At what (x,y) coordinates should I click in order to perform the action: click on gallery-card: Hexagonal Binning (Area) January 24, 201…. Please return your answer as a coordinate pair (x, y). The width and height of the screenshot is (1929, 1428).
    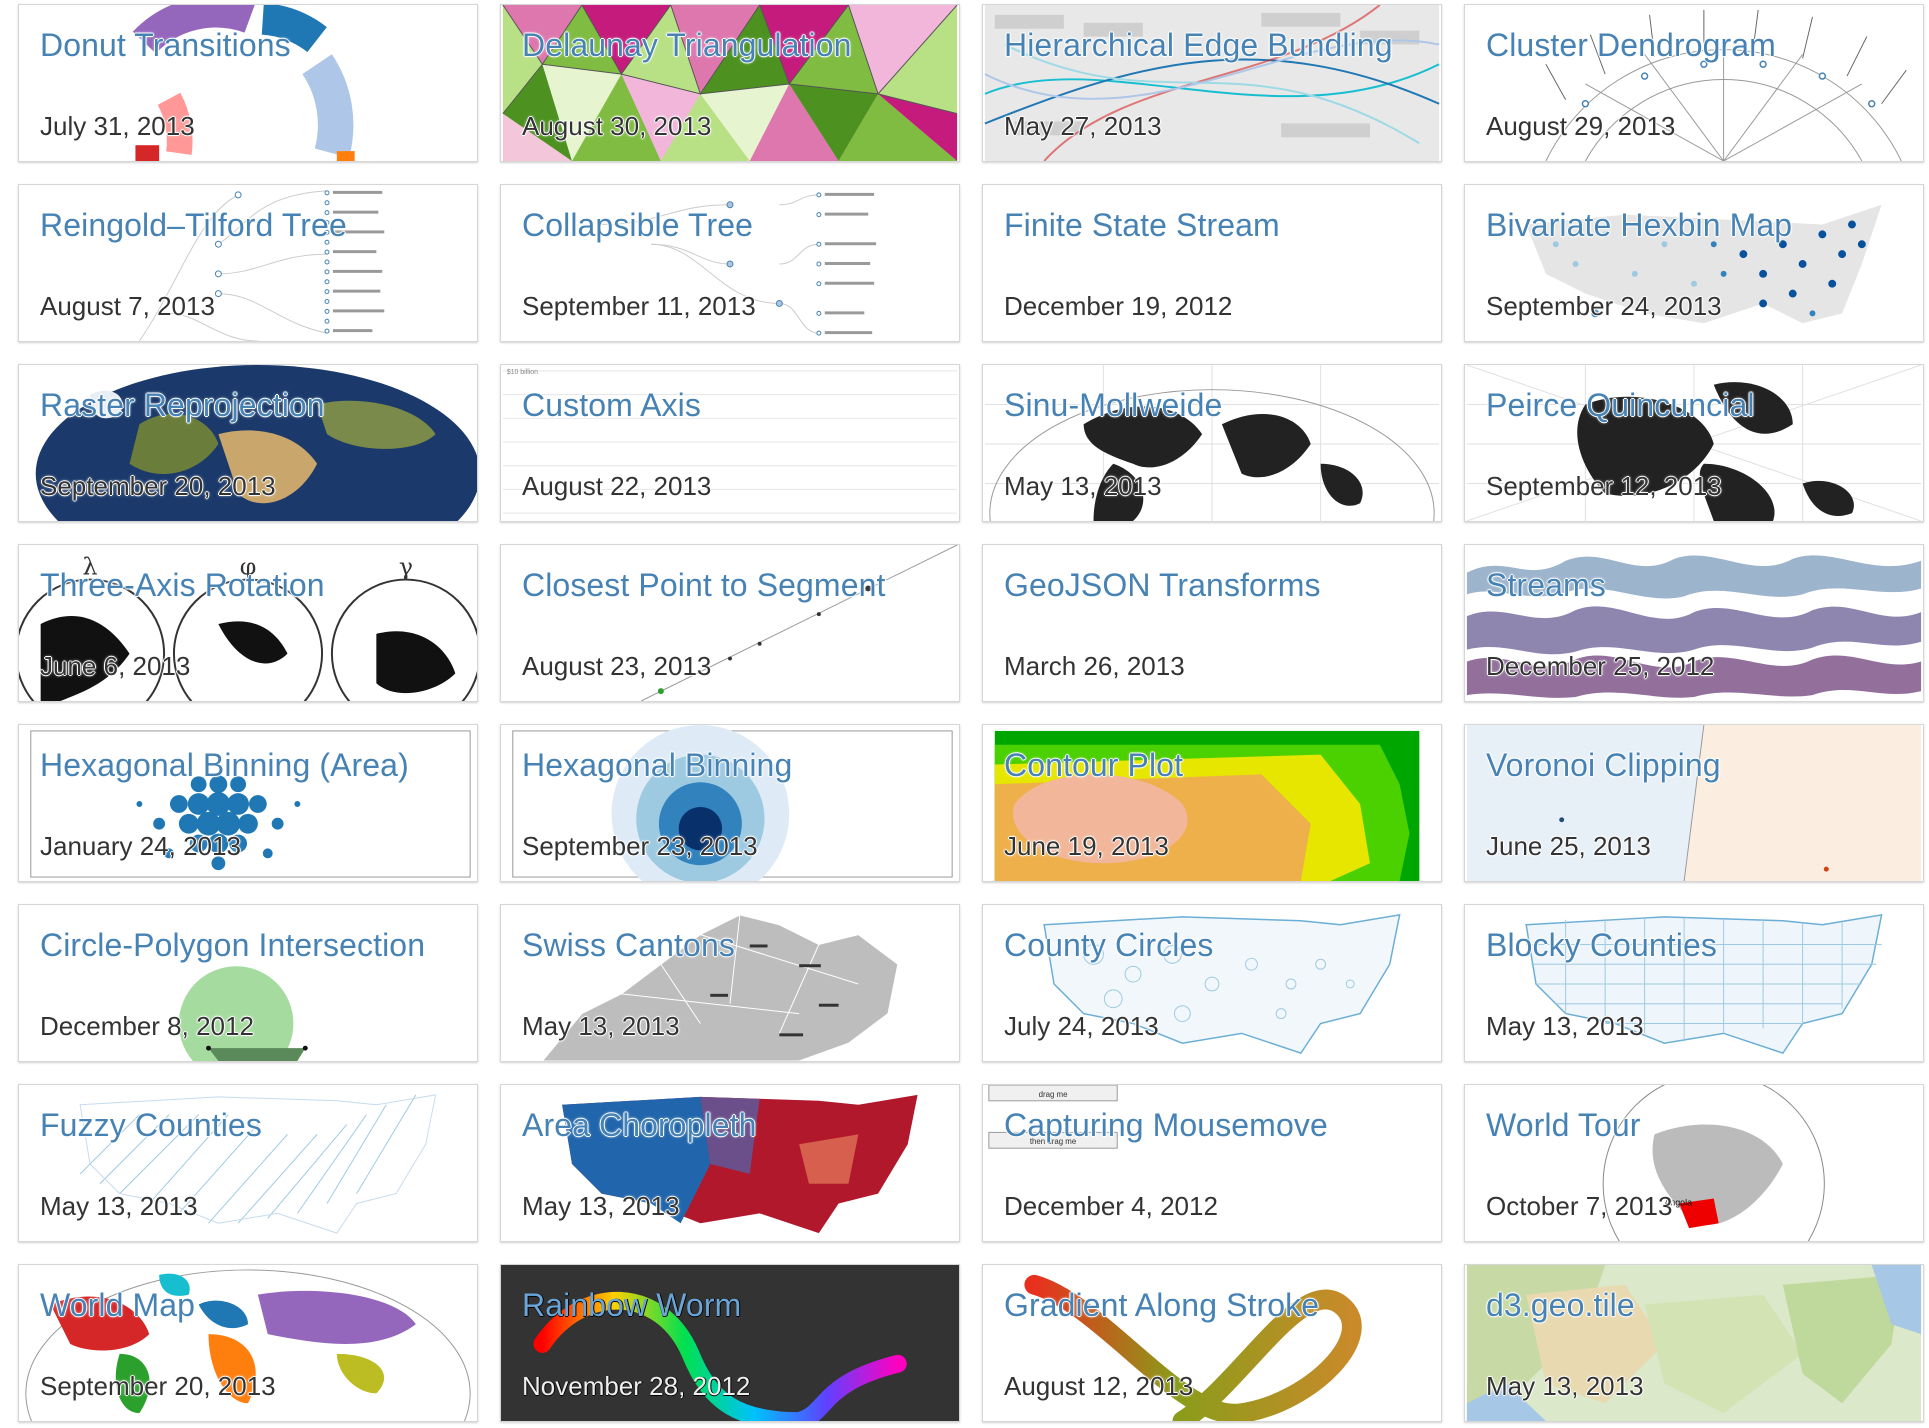
    Looking at the image, I should click on (248, 803).